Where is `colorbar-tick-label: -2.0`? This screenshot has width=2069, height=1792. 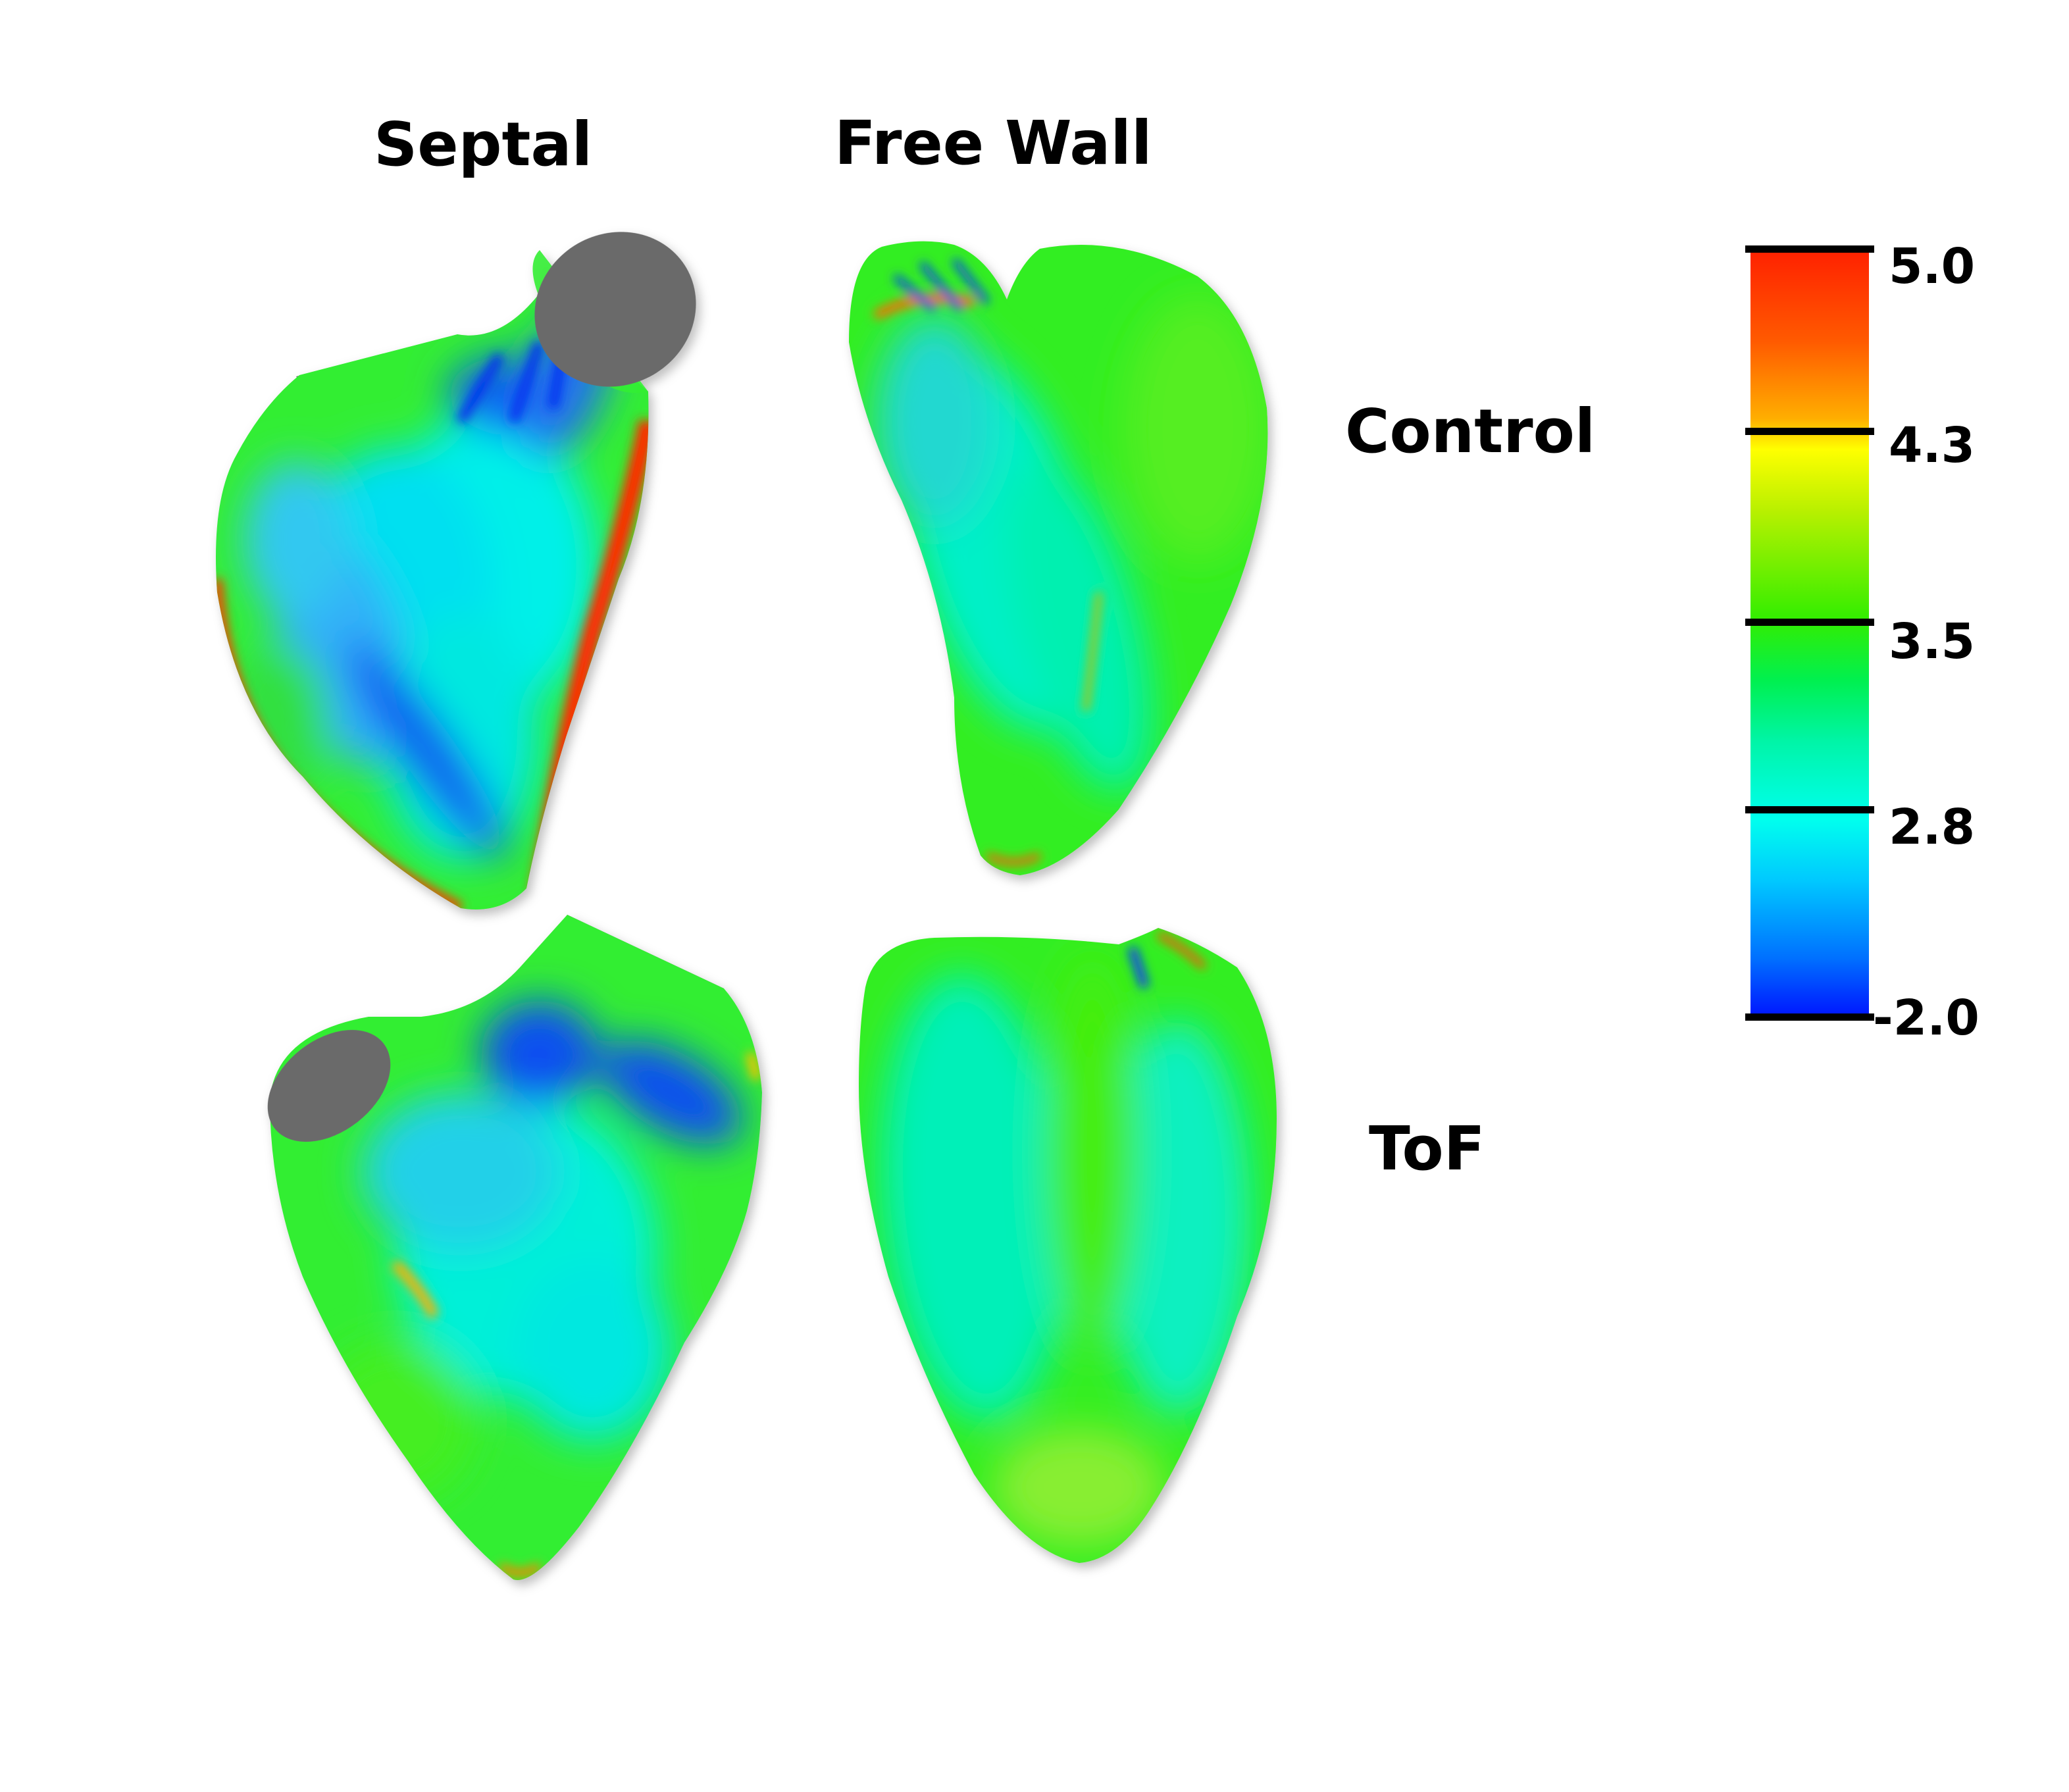
colorbar-tick-label: -2.0 is located at coordinates (1926, 1018).